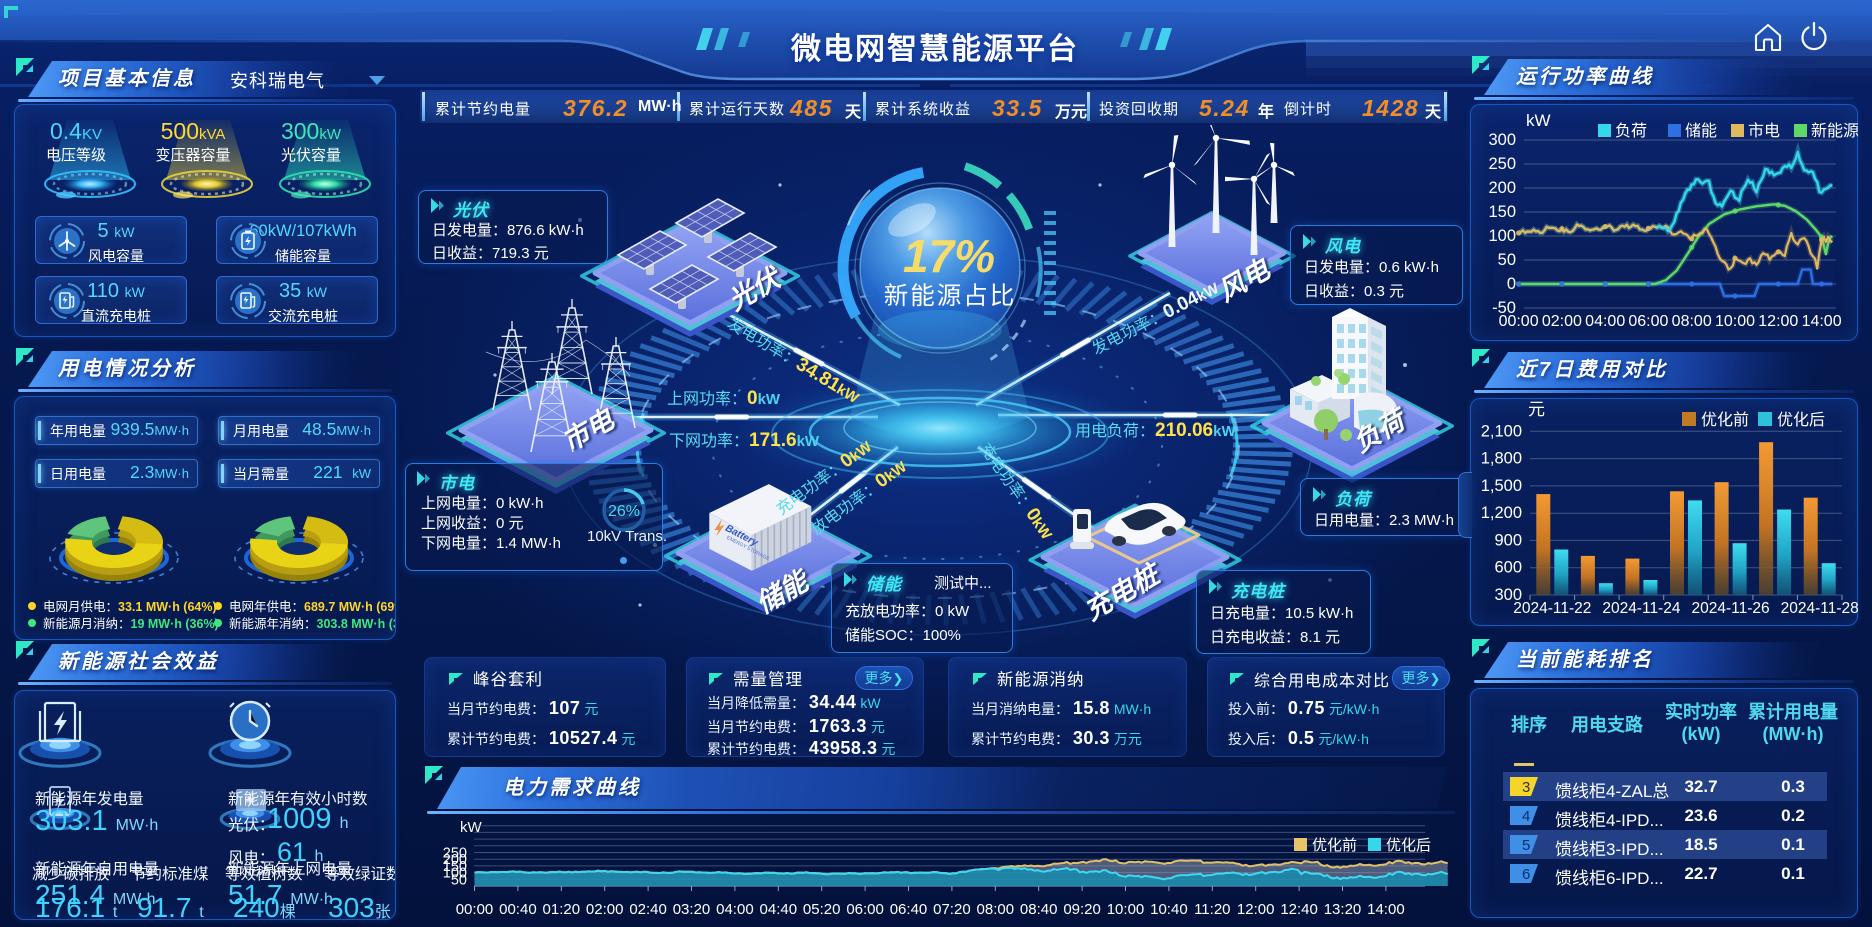  What do you see at coordinates (1508, 568) in the screenshot?
I see `svg-text: 600` at bounding box center [1508, 568].